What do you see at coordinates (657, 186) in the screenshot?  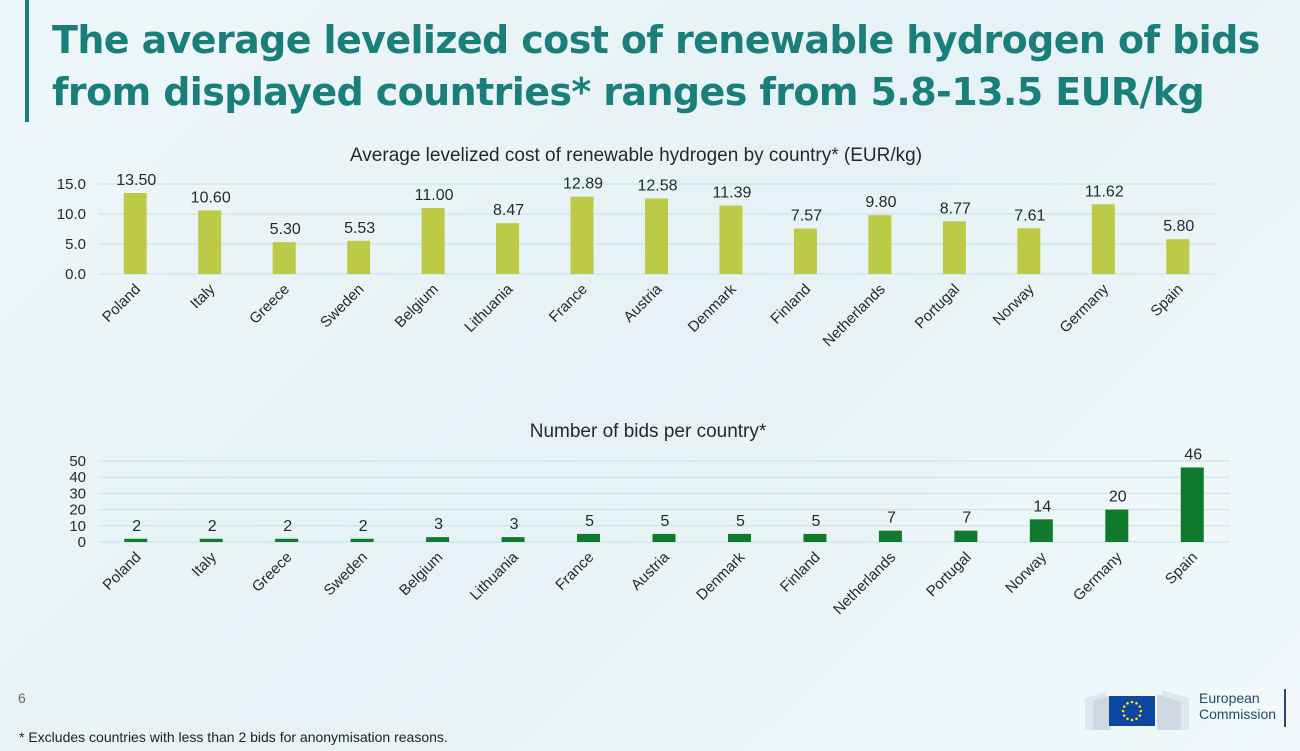 I see `cost-data-label: 12.58` at bounding box center [657, 186].